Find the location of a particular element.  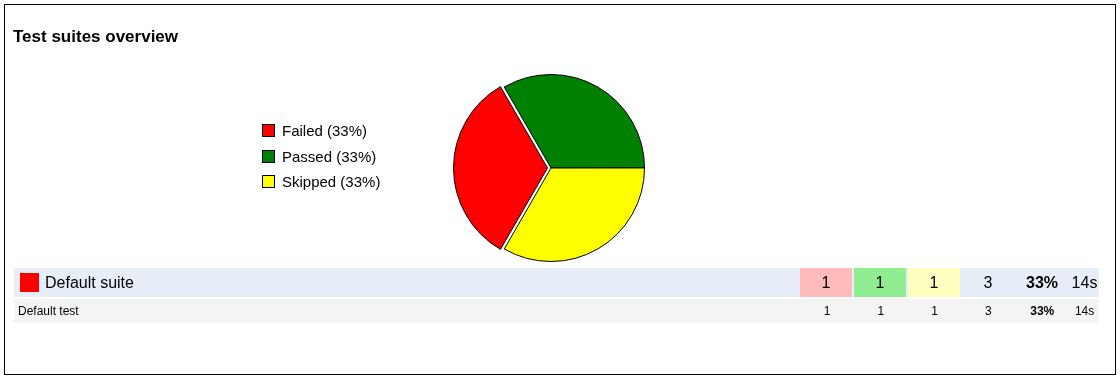

legend-label: Failed (33%) is located at coordinates (325, 131).